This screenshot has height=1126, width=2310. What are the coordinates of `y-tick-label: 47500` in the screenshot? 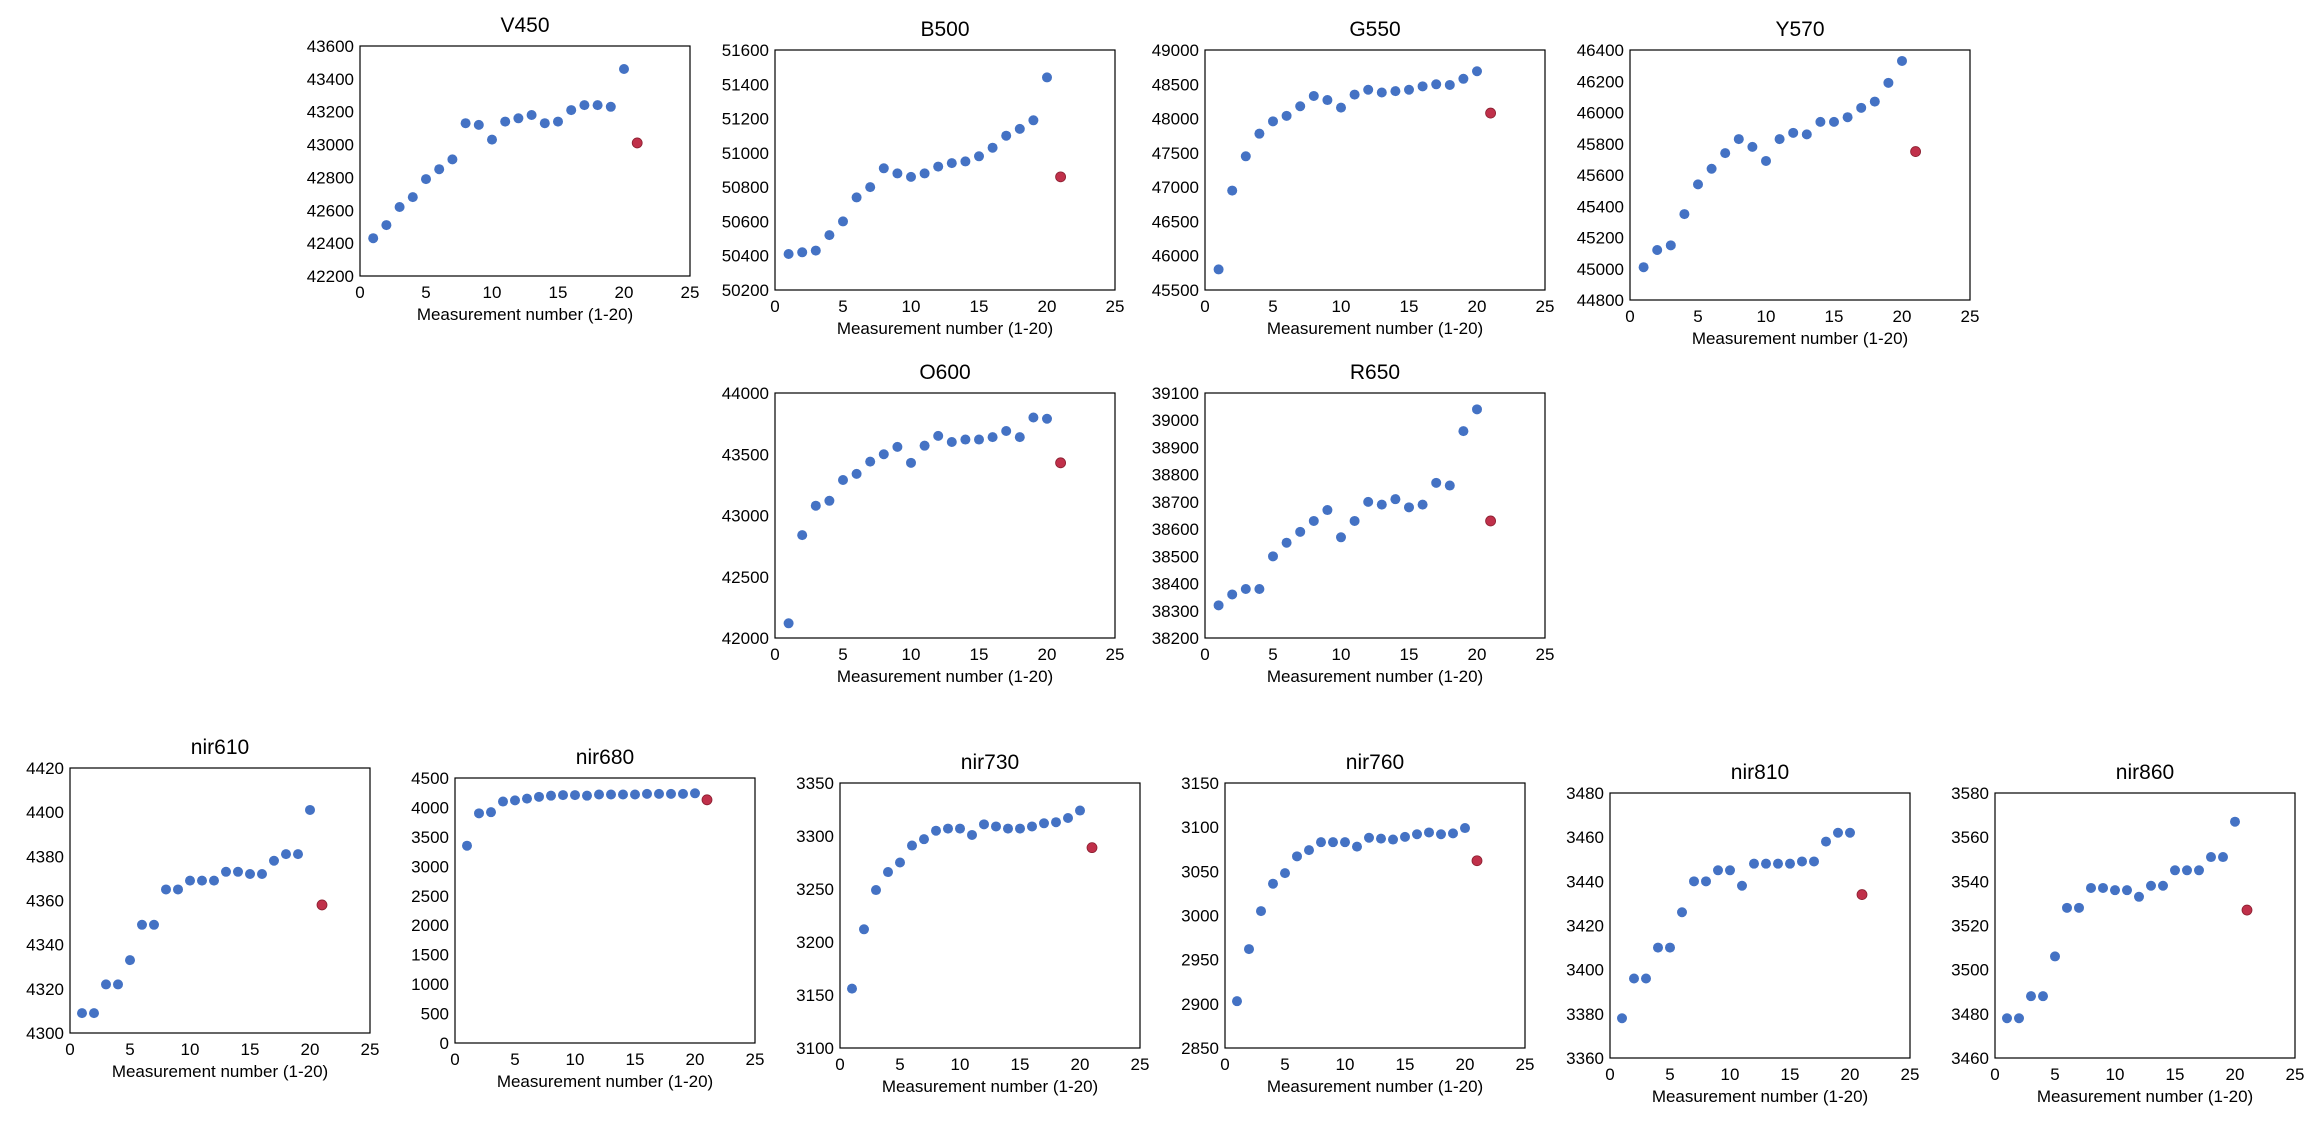 It's located at (1175, 153).